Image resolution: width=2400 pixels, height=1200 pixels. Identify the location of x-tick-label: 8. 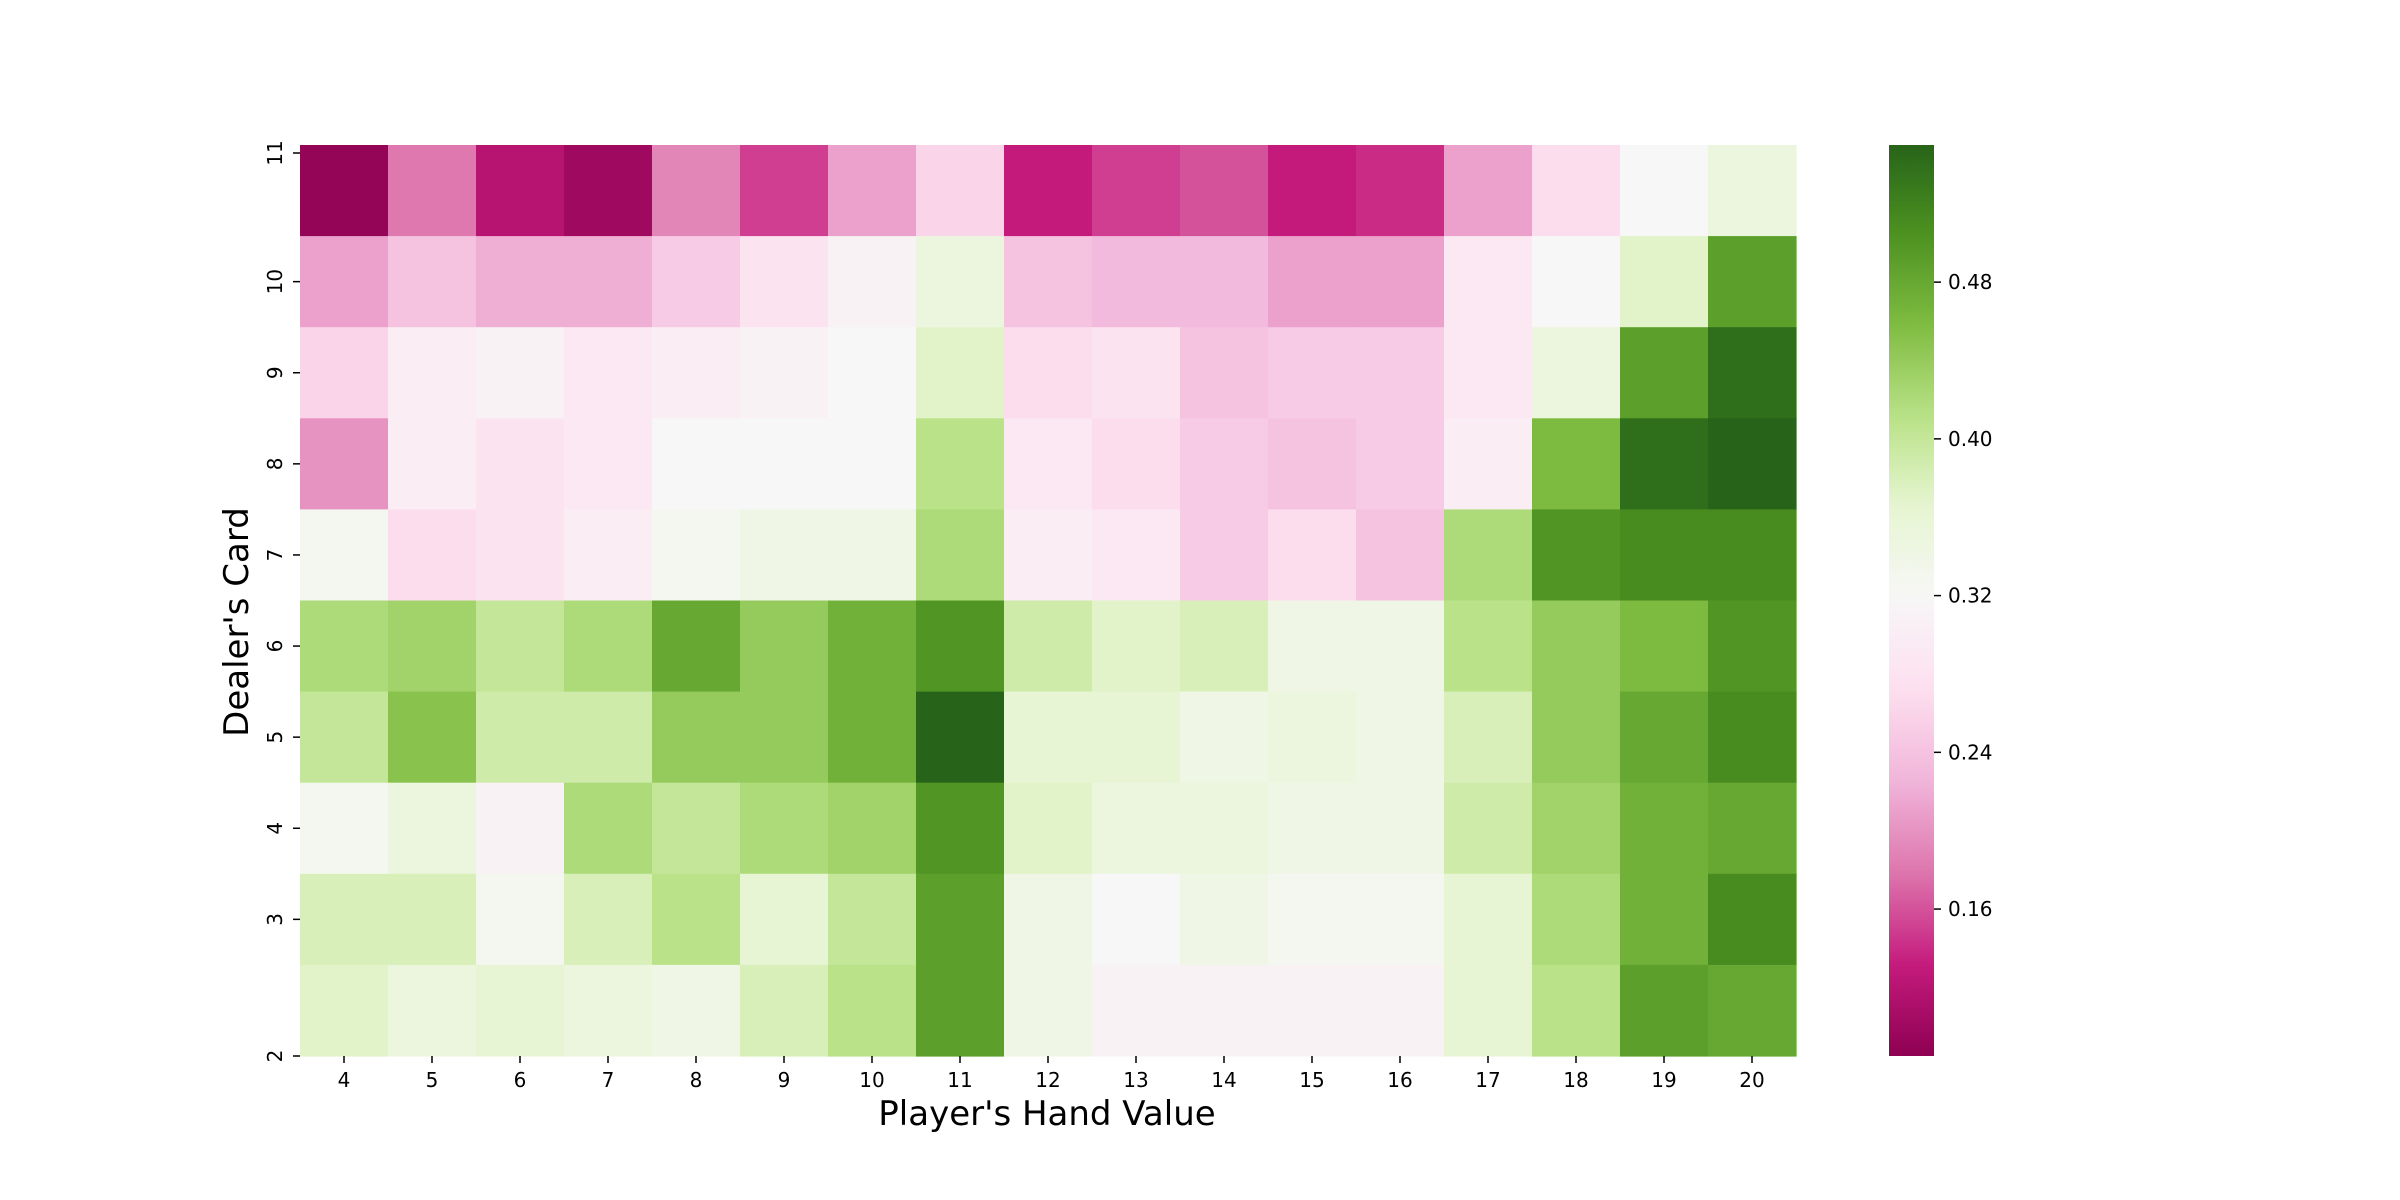
(696, 1080).